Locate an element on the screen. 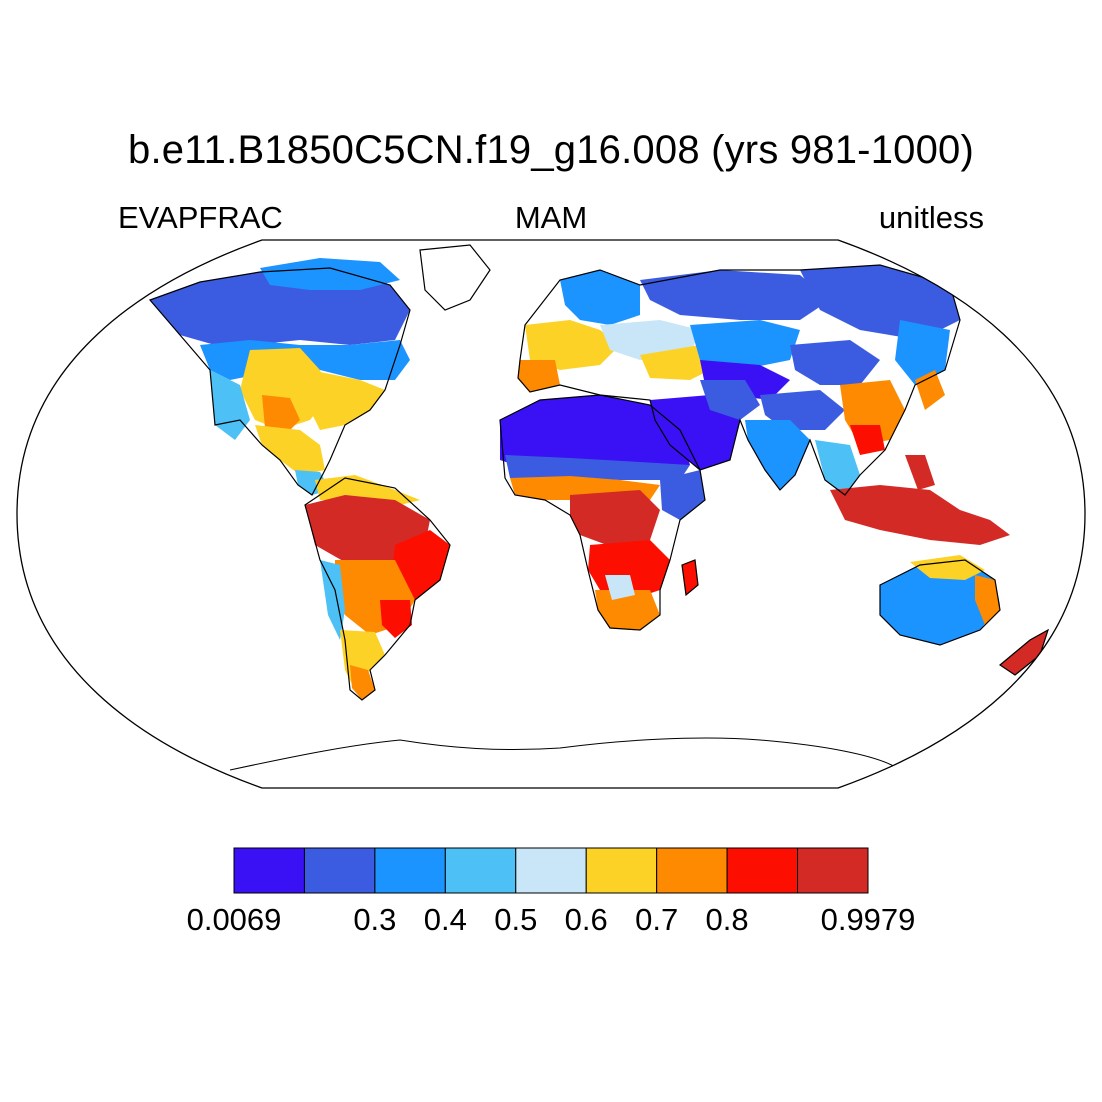 The height and width of the screenshot is (1102, 1102). colorbar-tick-label: 0.8 is located at coordinates (727, 919).